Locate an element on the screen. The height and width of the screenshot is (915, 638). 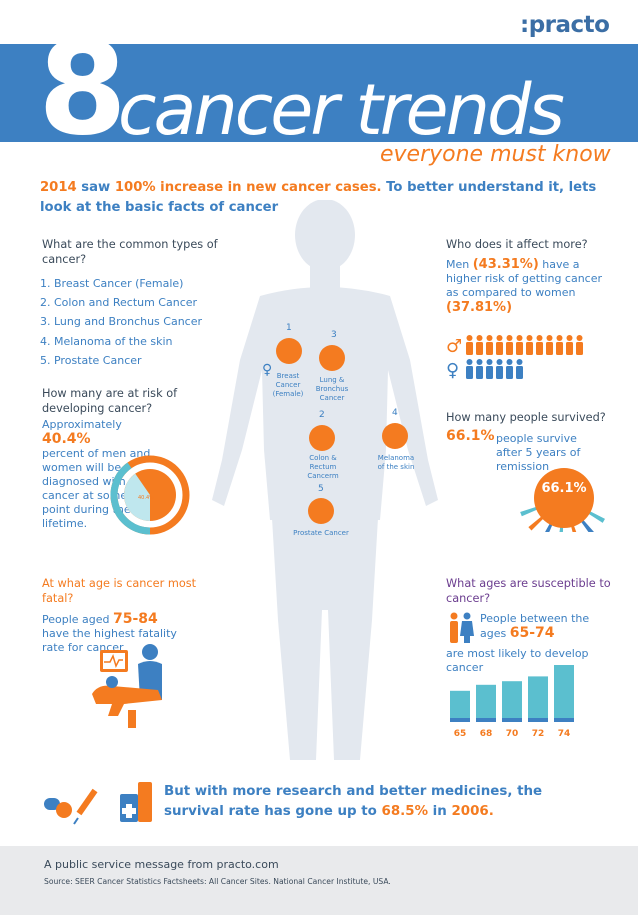
footer-msg-b: in is located at coordinates (440, 811).